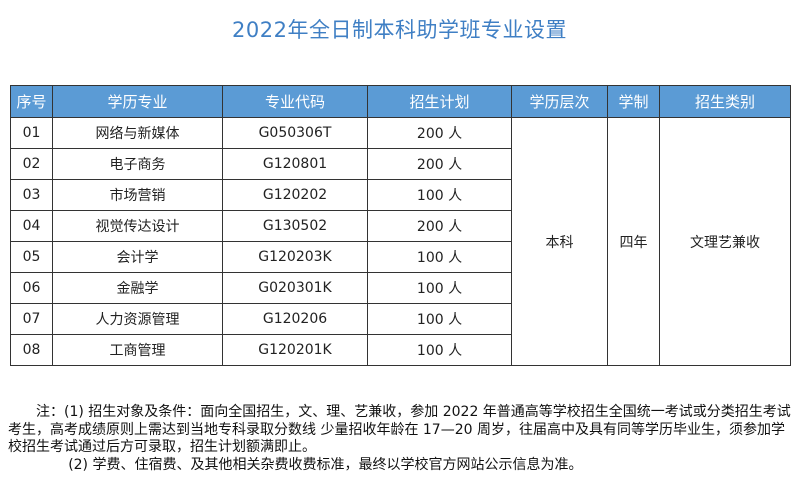 This screenshot has height=500, width=799. Describe the element at coordinates (295, 164) in the screenshot. I see `table-cell: G120801` at that location.